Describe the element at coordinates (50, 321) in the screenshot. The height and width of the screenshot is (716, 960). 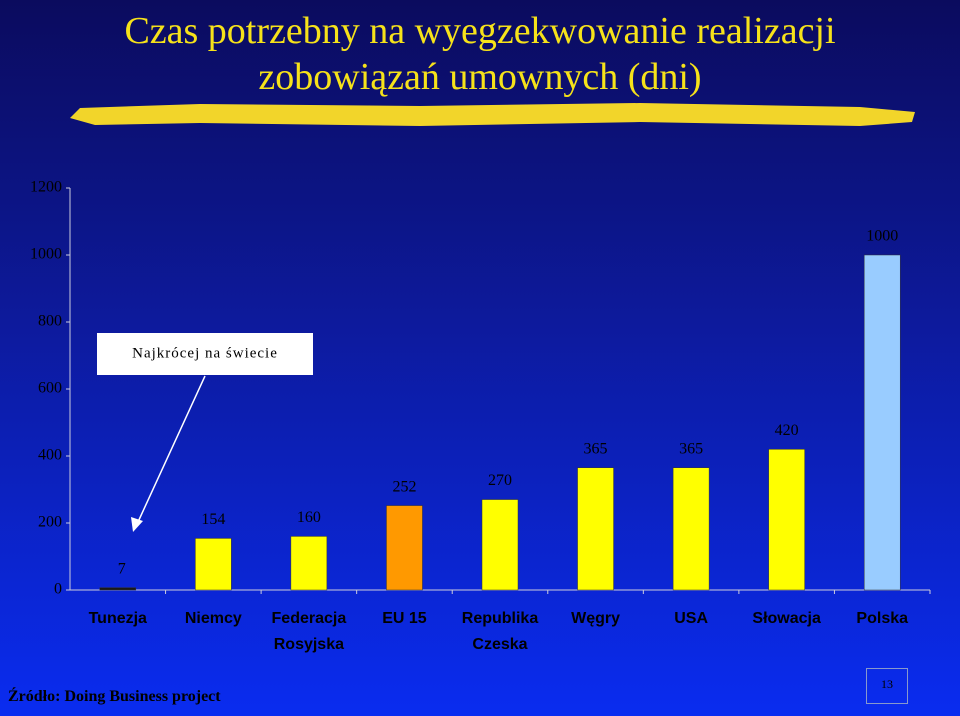
I see `y-tick-label: 800` at that location.